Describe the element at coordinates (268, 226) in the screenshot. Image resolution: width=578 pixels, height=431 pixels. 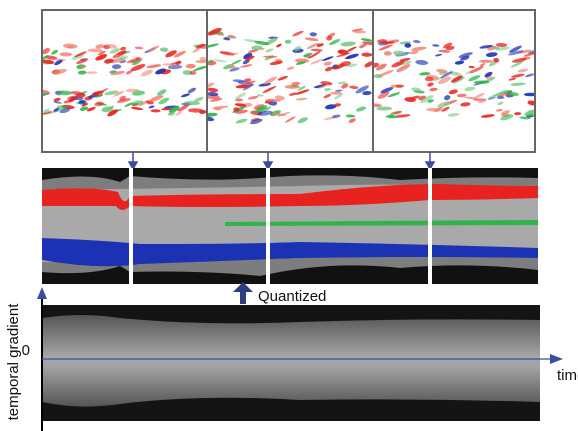
I see `time-marker` at that location.